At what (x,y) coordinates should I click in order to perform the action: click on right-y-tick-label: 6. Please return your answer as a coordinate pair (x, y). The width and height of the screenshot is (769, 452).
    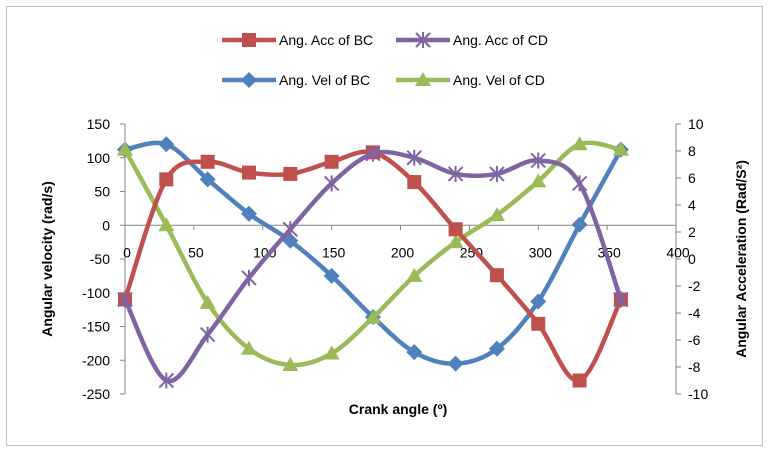
    Looking at the image, I should click on (692, 178).